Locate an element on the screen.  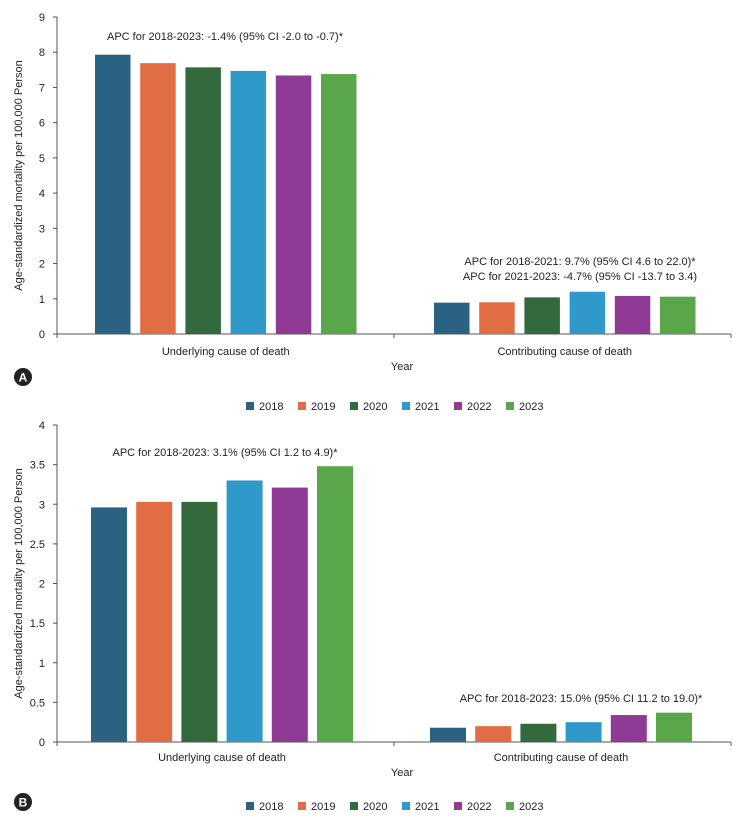
panel-label: B is located at coordinates (23, 803).